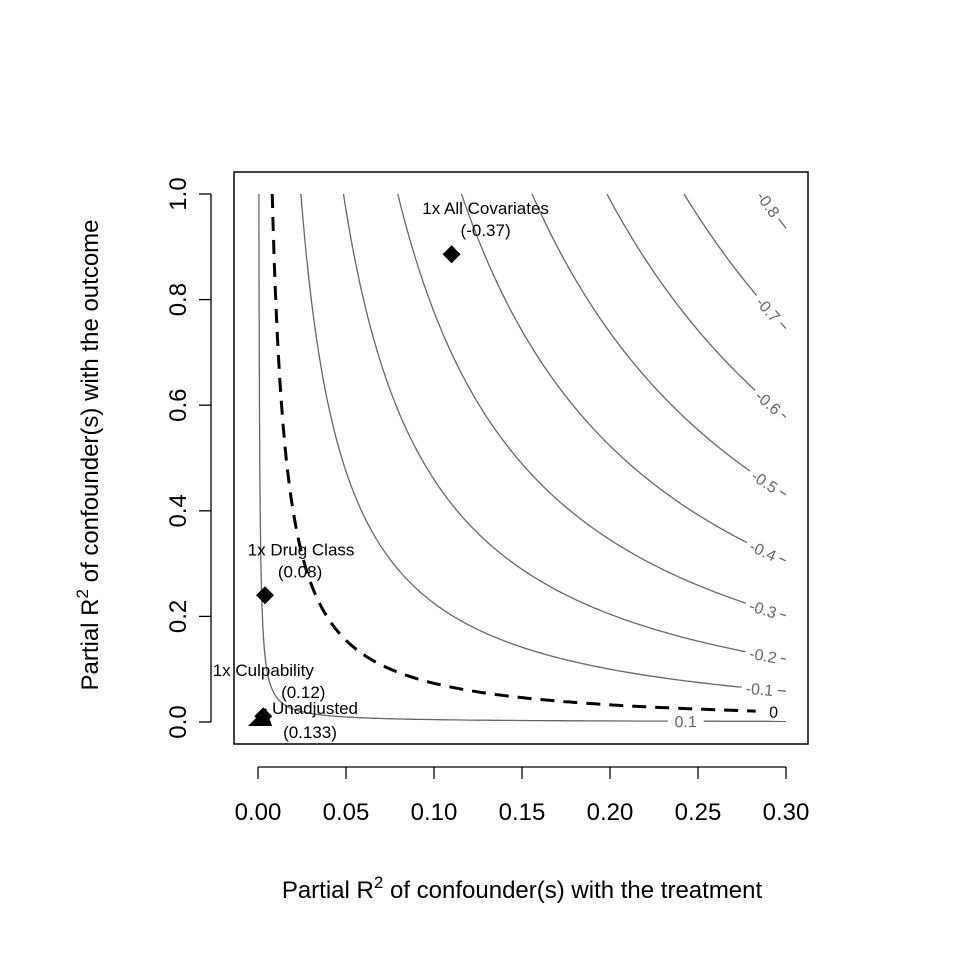 The height and width of the screenshot is (965, 960). What do you see at coordinates (315, 708) in the screenshot?
I see `point-label: Unadjusted` at bounding box center [315, 708].